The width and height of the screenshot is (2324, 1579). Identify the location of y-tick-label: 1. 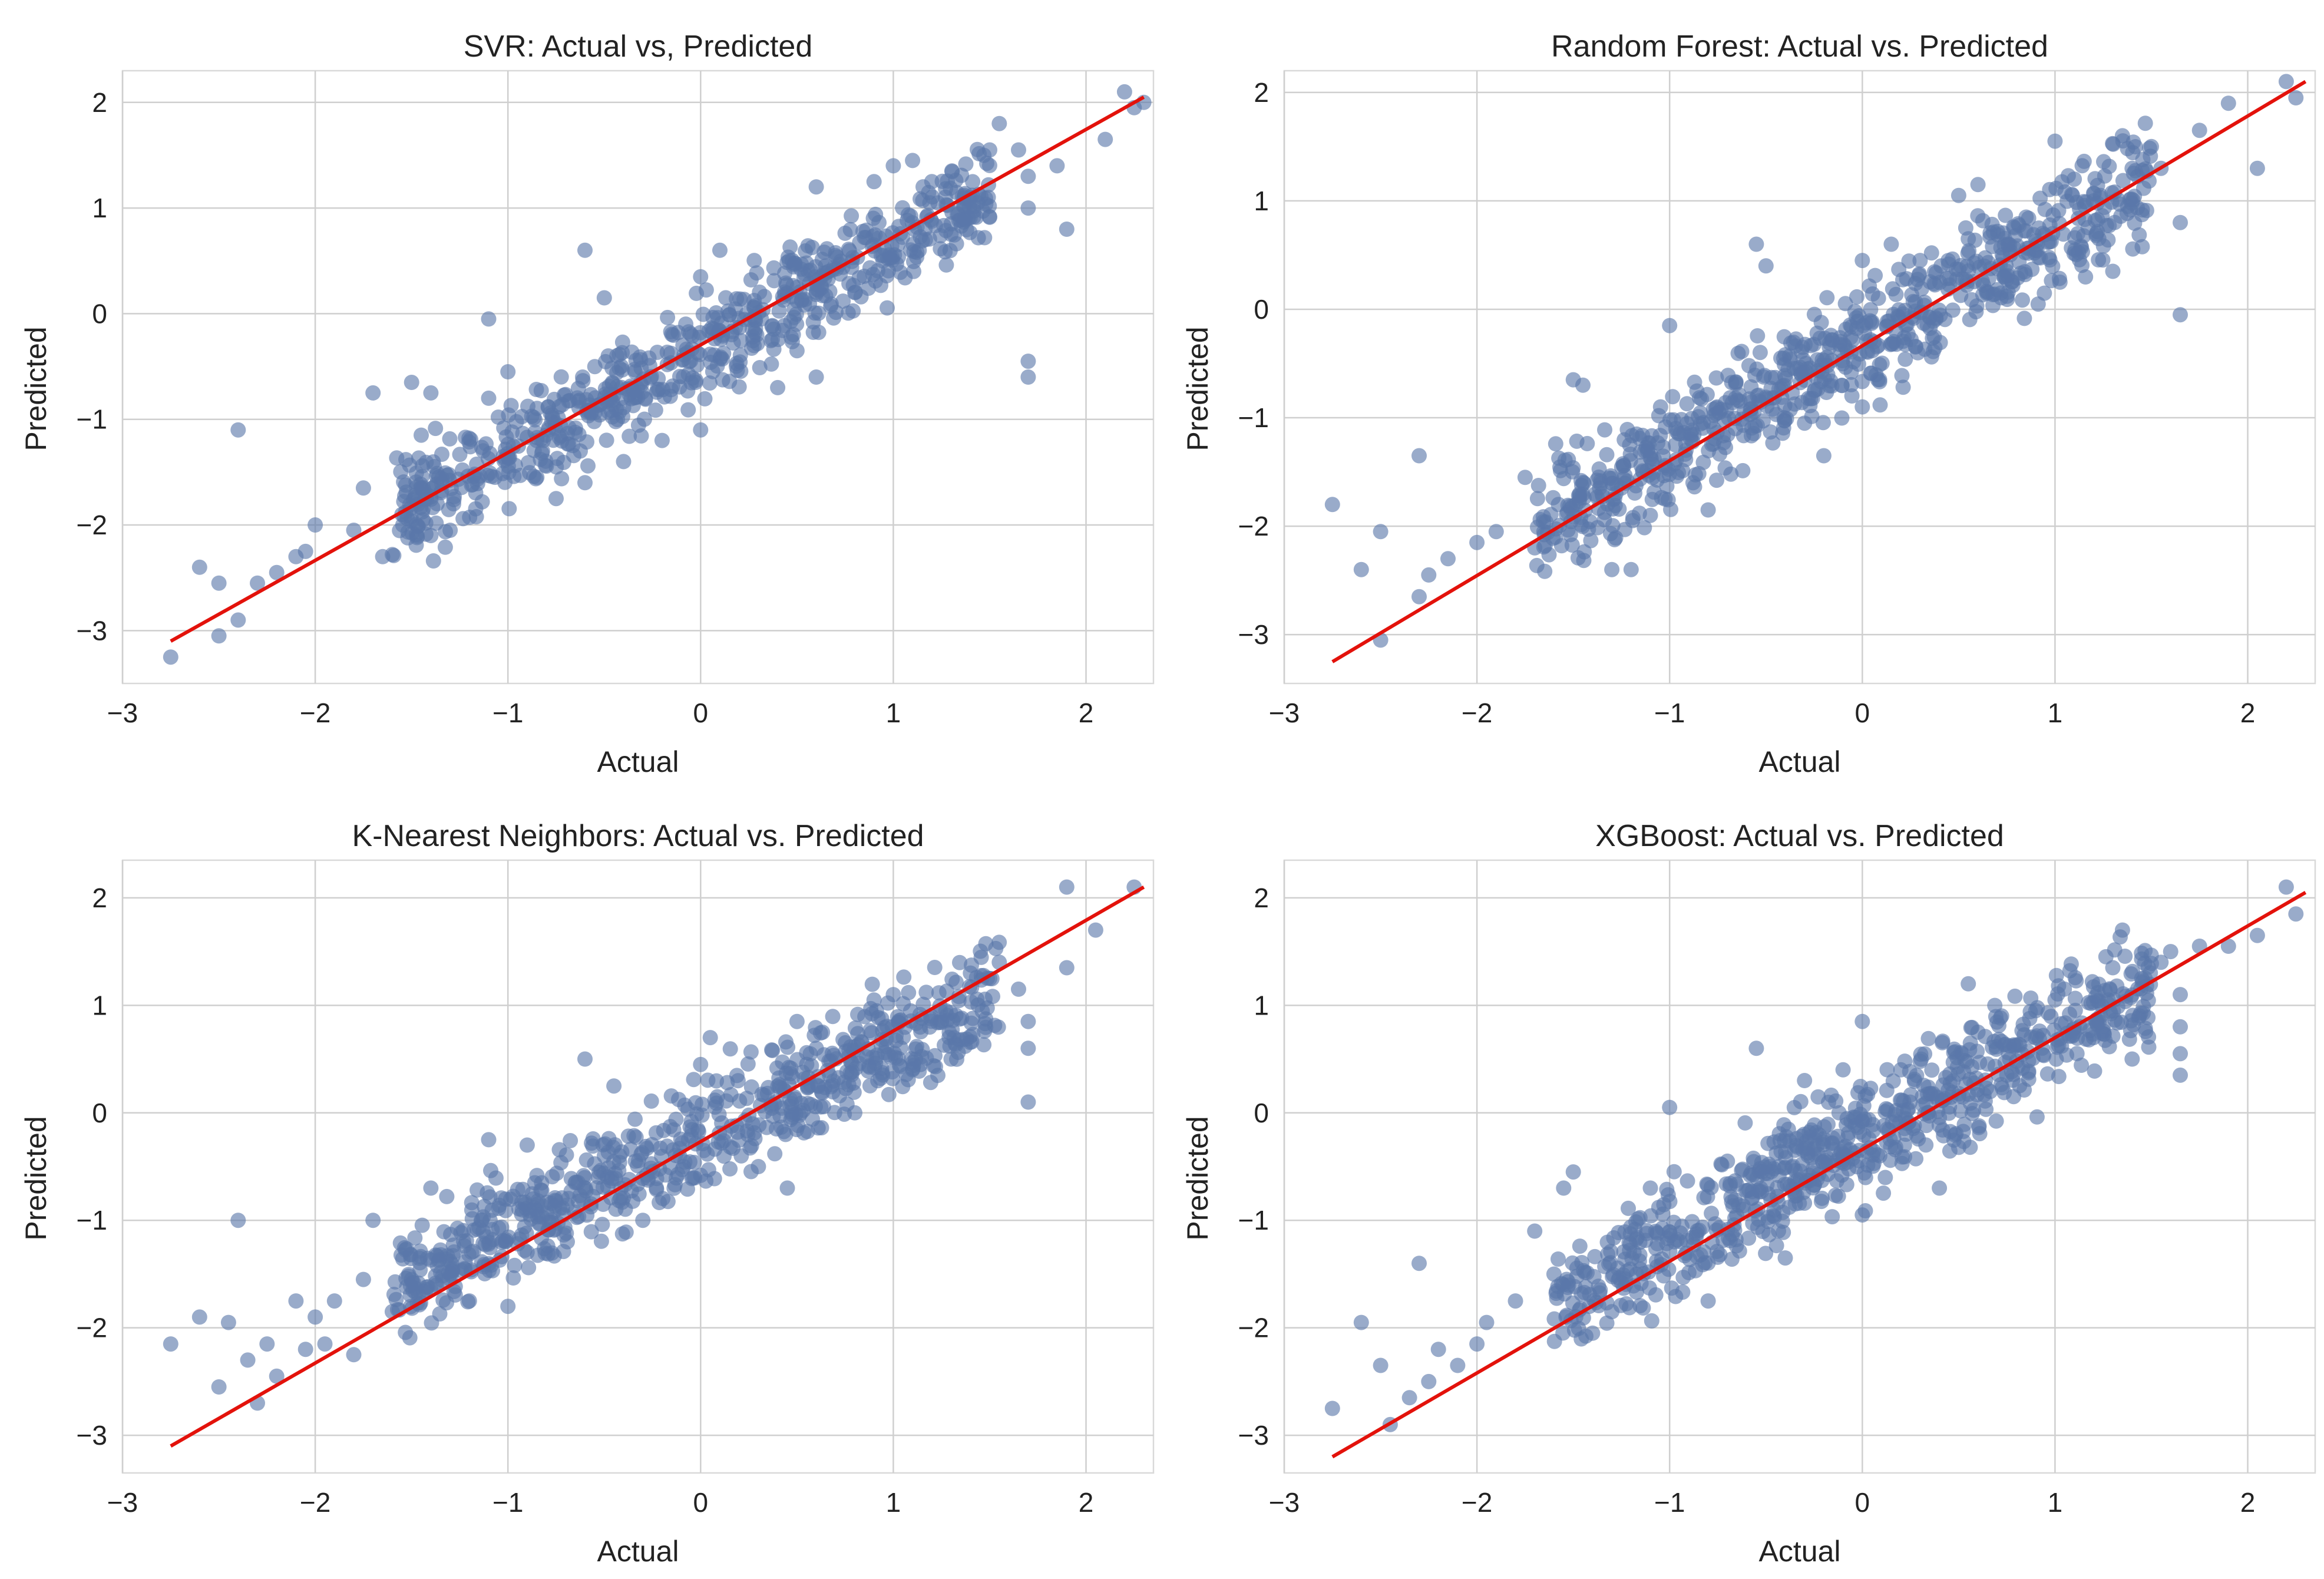
(100, 1005).